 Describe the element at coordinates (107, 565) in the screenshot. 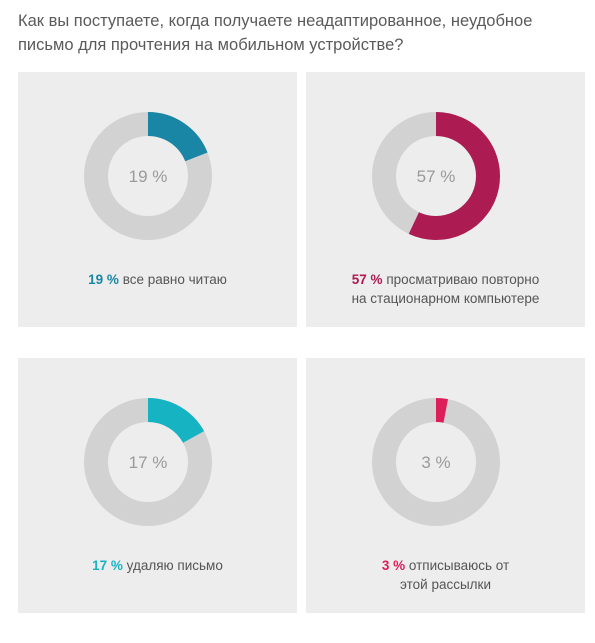

I see `caption-percent: 17 %` at that location.